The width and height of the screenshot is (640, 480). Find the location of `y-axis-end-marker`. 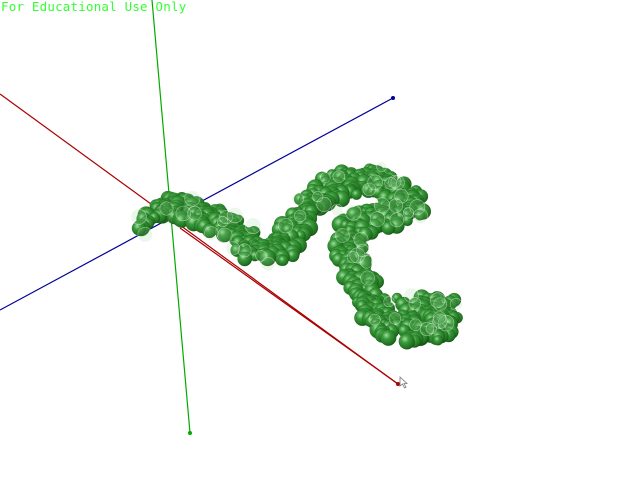

y-axis-end-marker is located at coordinates (190, 433).